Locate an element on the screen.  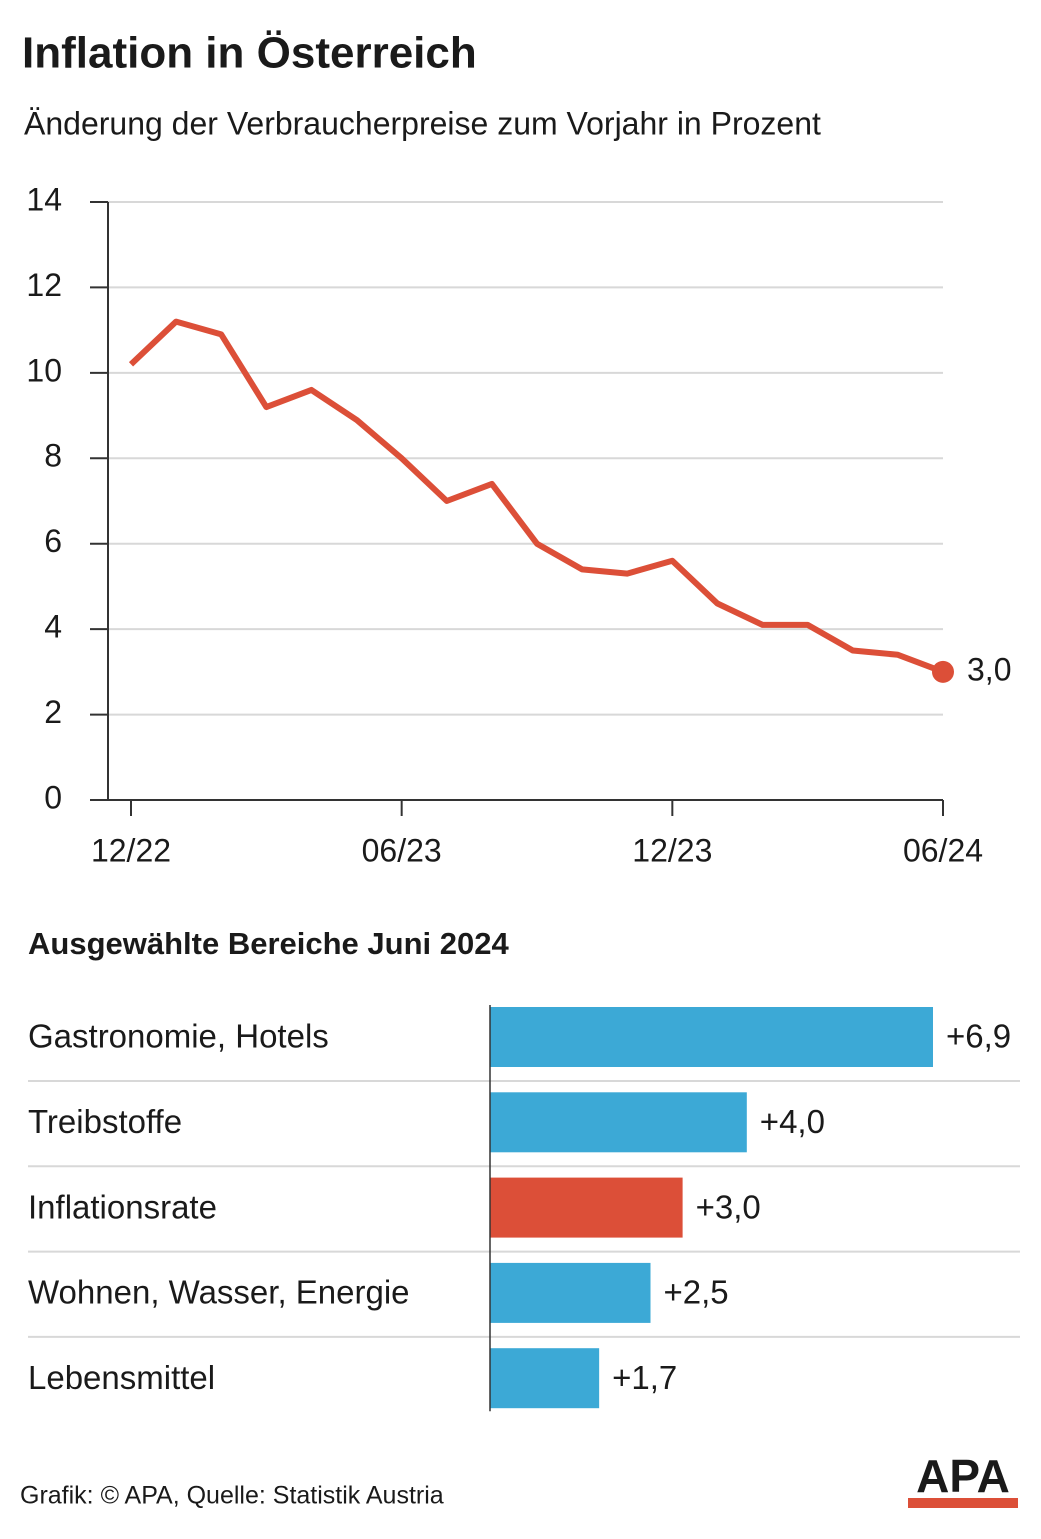
data-label: +4,0 is located at coordinates (792, 1121).